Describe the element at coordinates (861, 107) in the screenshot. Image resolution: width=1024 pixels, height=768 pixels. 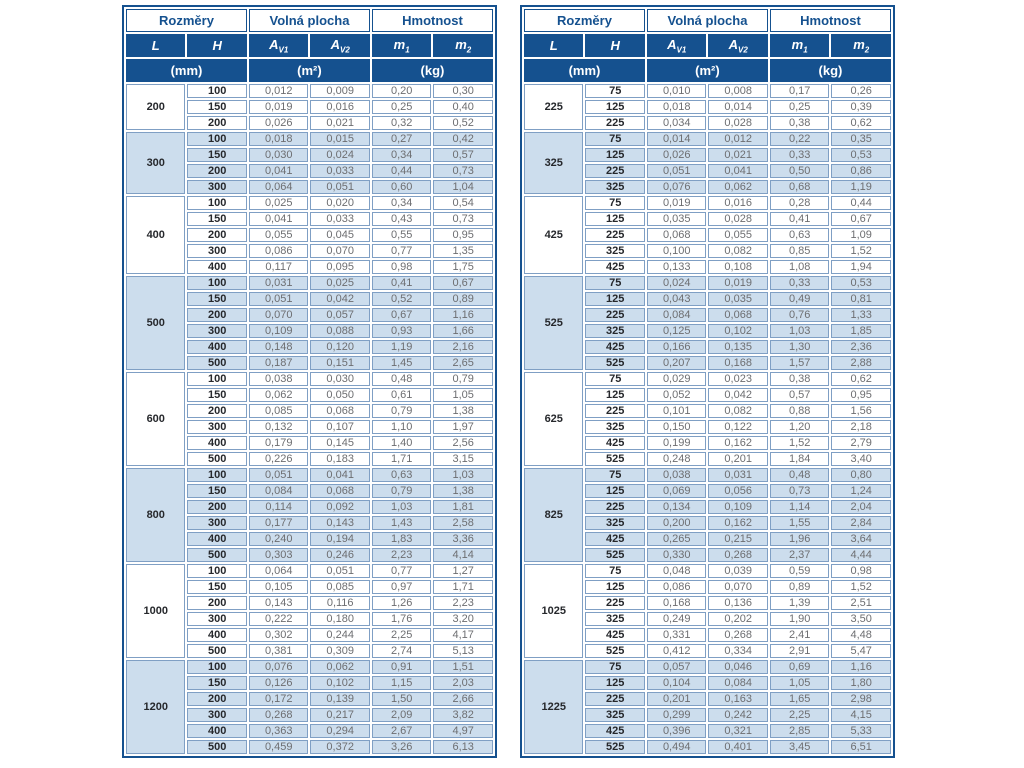
I see `m2-cell: 0,39` at that location.